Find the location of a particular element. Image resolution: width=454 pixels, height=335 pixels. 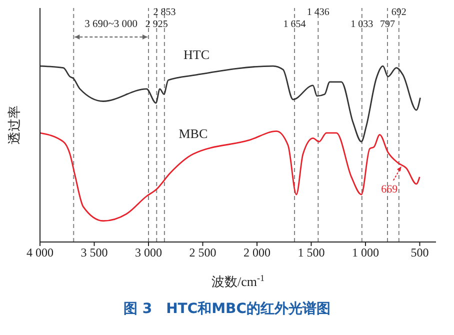

ref-line-label: 1 436 is located at coordinates (318, 12).